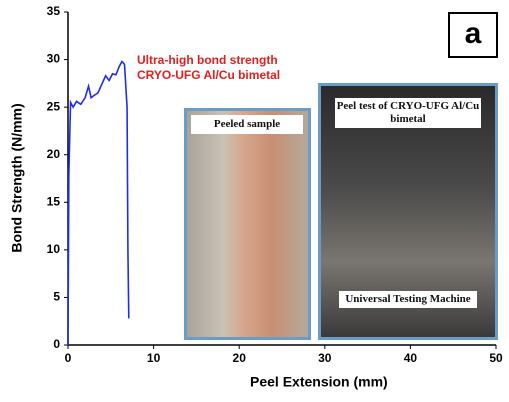 Image resolution: width=509 pixels, height=402 pixels. What do you see at coordinates (247, 224) in the screenshot?
I see `inset-photo: Peeled sample` at bounding box center [247, 224].